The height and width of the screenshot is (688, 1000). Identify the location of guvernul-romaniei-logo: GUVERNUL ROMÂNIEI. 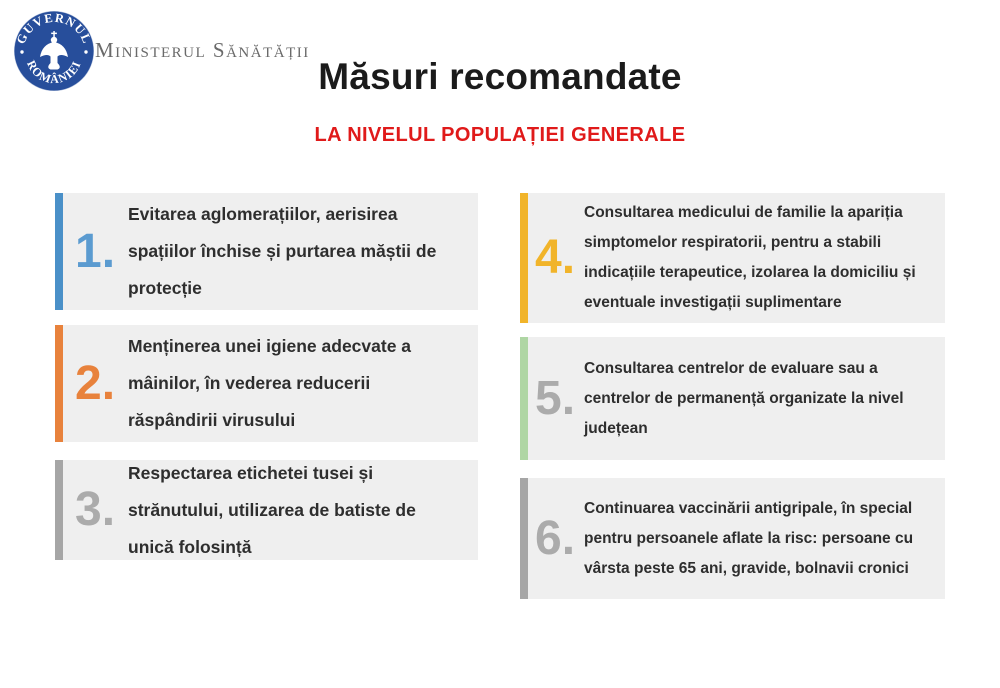
(54, 51).